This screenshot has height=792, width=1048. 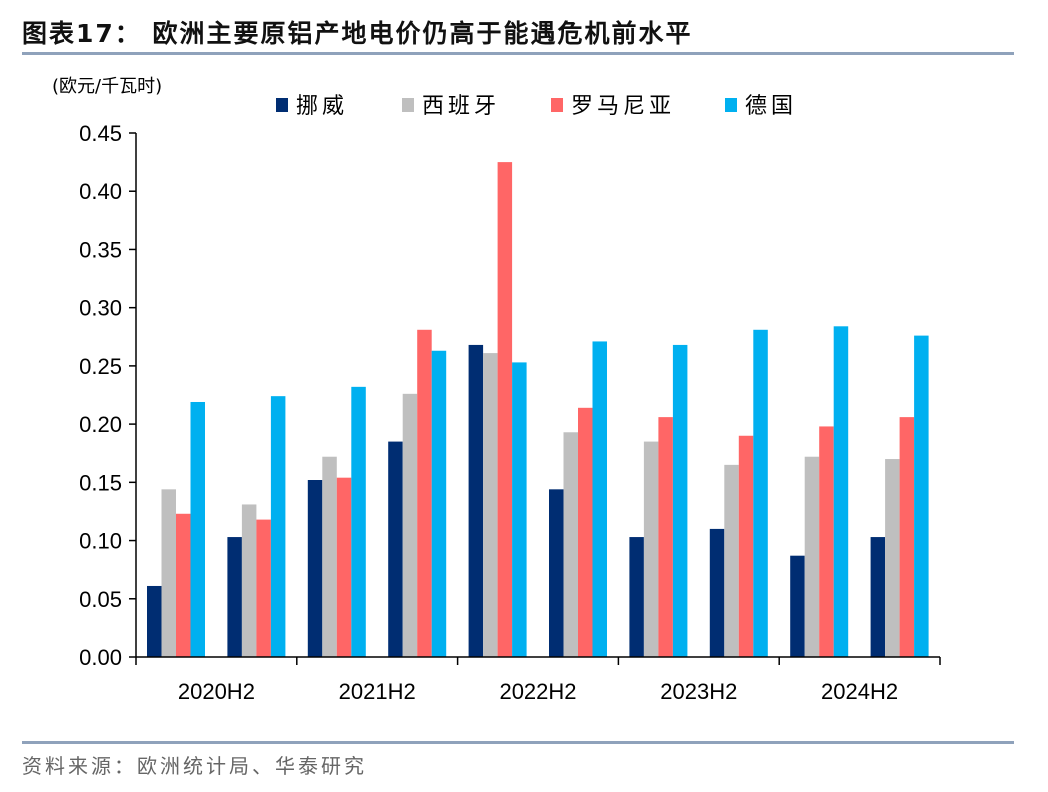 I want to click on header-rule, so click(x=518, y=53).